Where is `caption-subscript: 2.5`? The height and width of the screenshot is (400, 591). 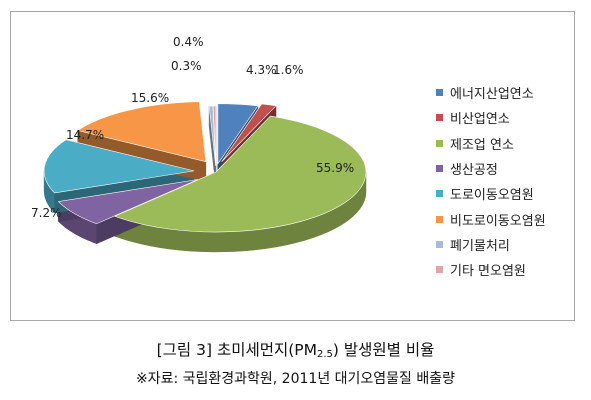 caption-subscript: 2.5 is located at coordinates (325, 354).